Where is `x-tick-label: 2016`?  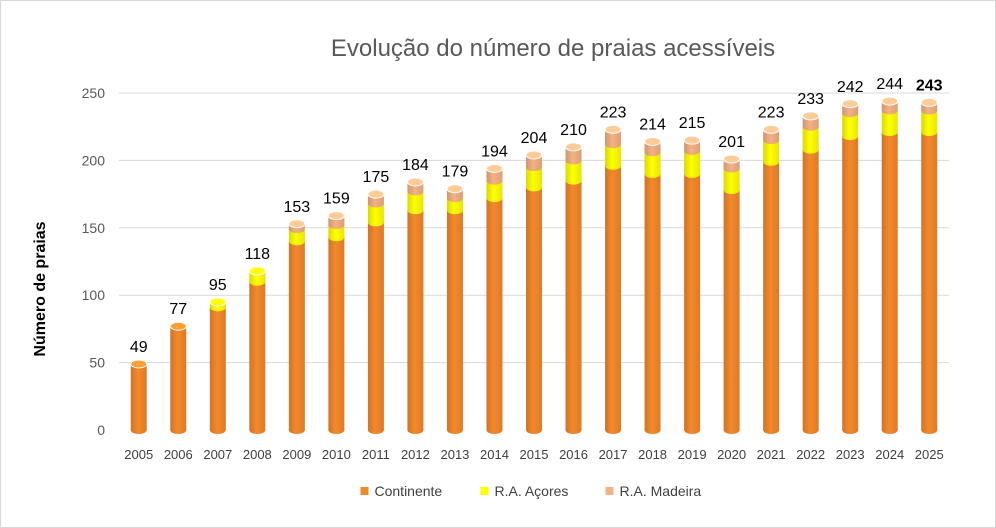 x-tick-label: 2016 is located at coordinates (573, 454).